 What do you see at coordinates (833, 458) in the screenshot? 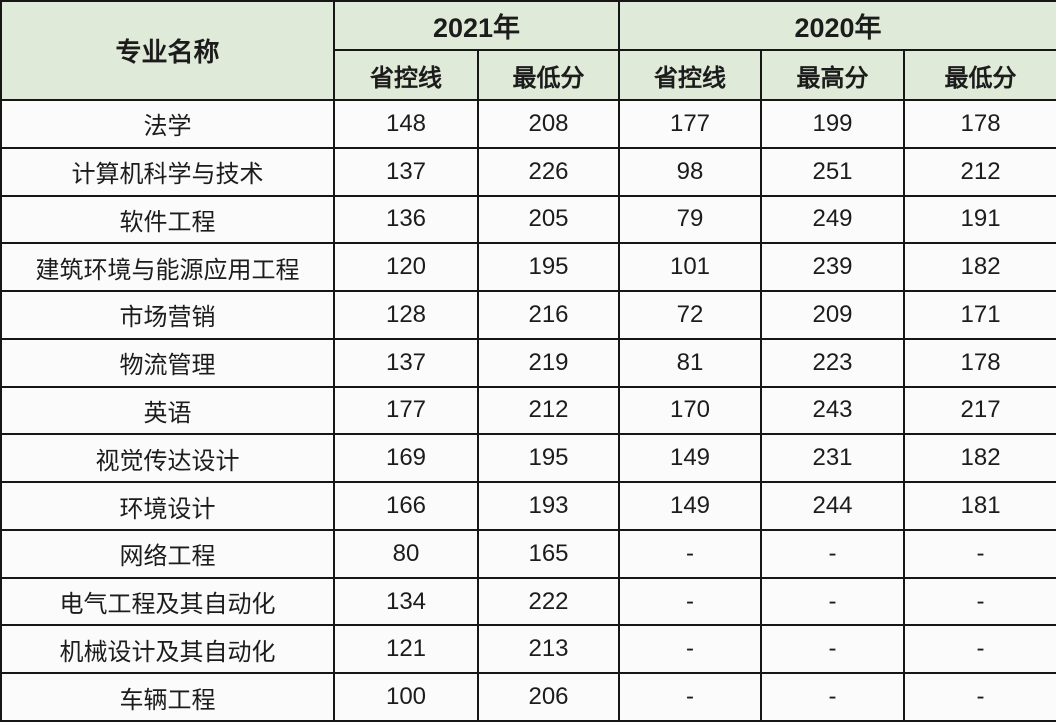
I see `score-cell: 231` at bounding box center [833, 458].